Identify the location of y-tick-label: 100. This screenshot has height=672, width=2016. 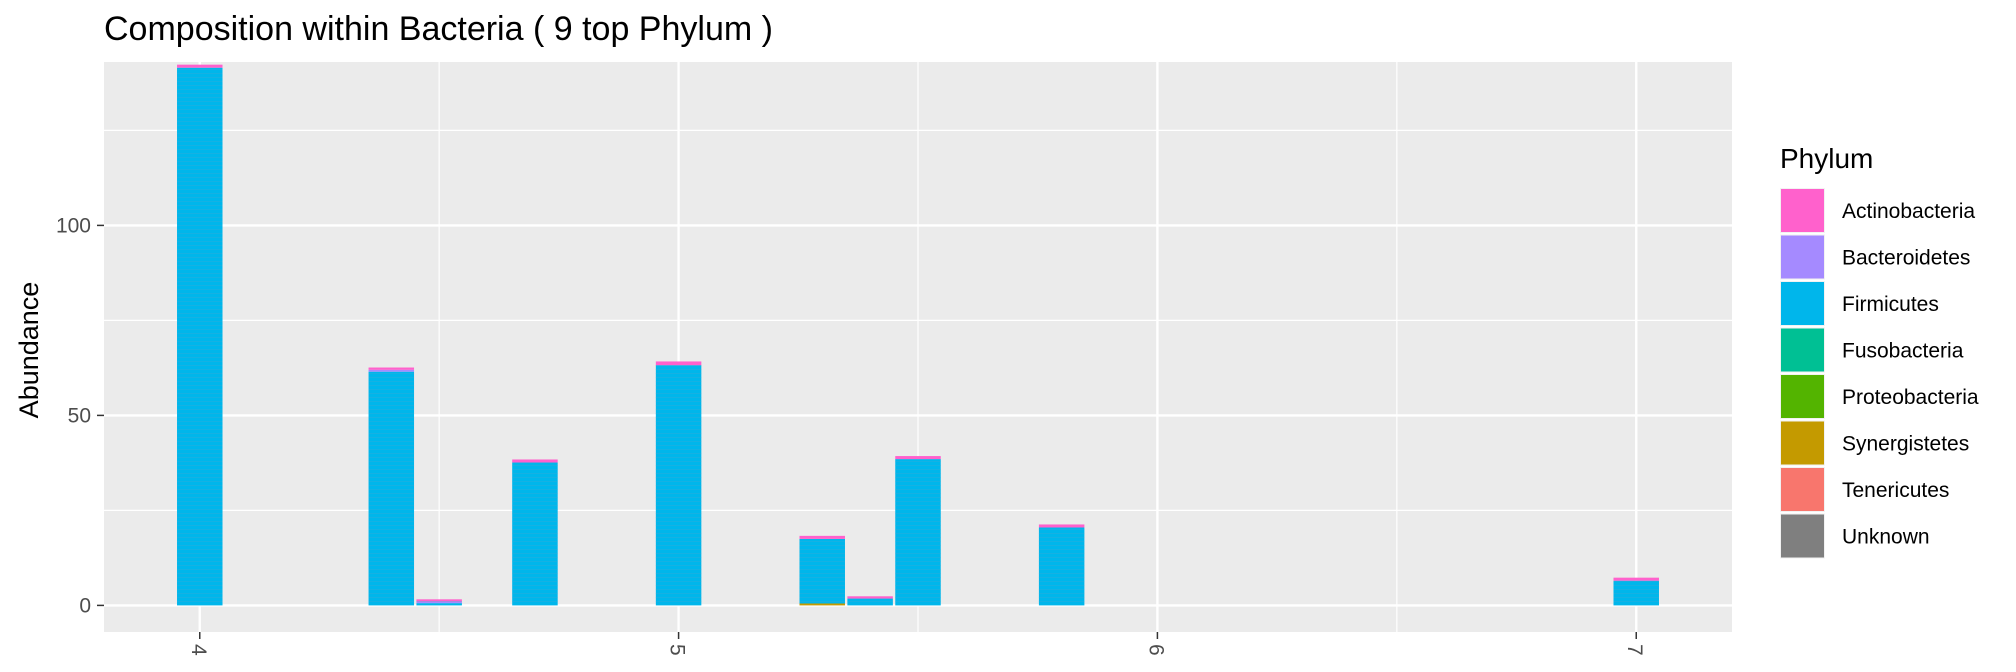
(73, 225).